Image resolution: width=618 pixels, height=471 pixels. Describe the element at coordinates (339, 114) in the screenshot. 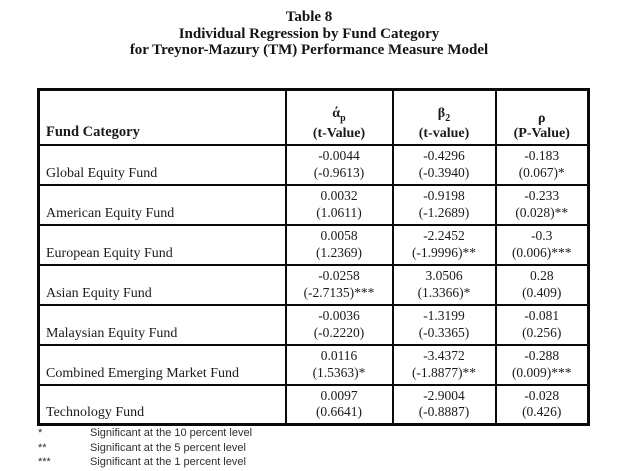

I see `alpha-symbol: άp` at that location.